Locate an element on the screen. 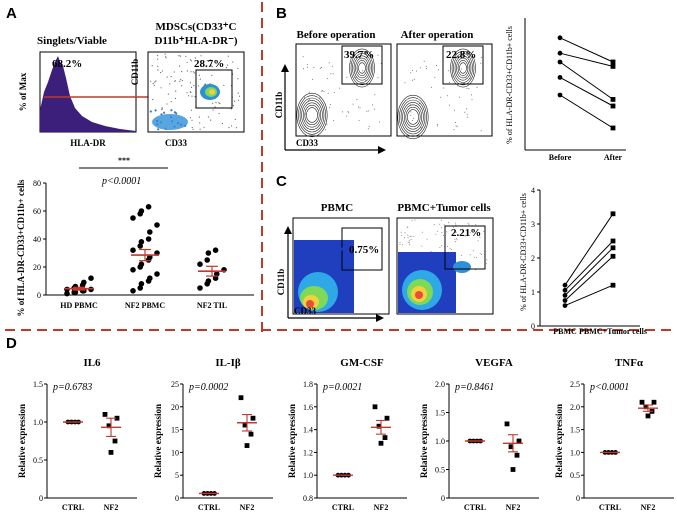  b-ylabel: CD11b is located at coordinates (279, 105).